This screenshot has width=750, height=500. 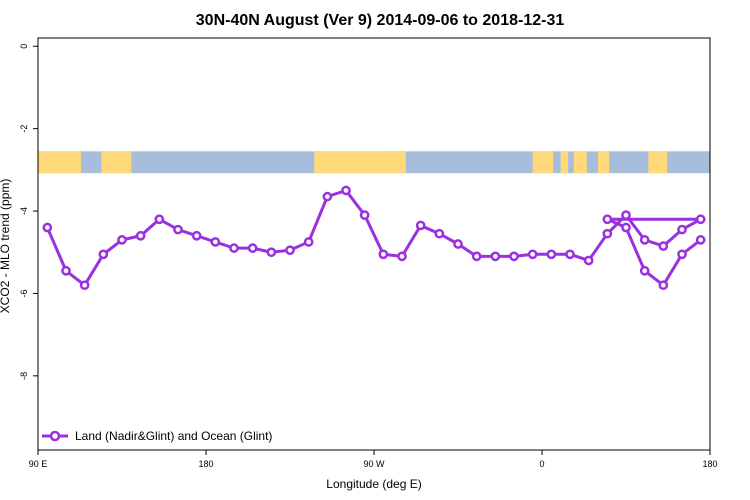 I want to click on x-tick-label: 0, so click(x=541, y=464).